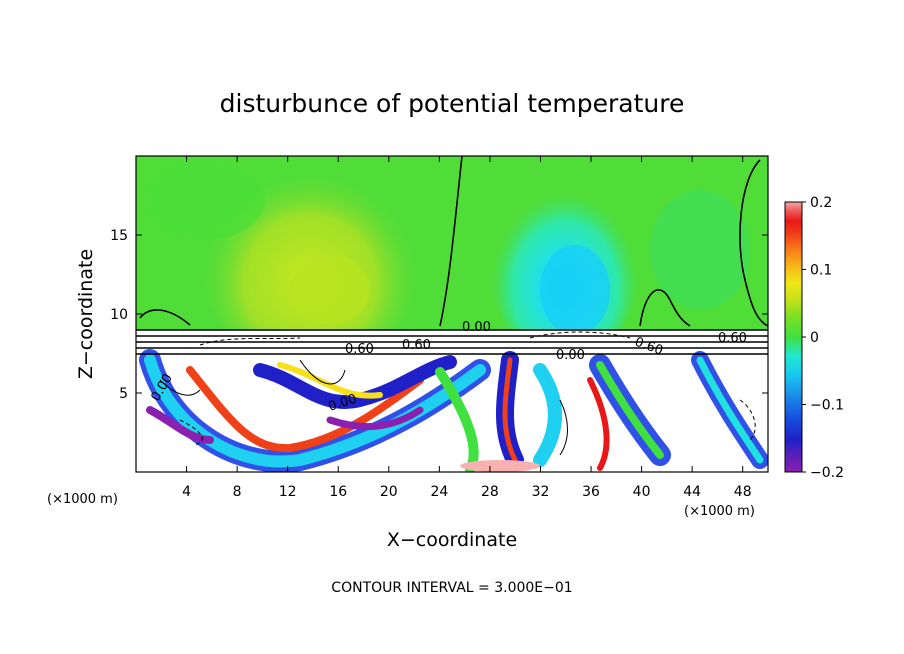 This screenshot has height=654, width=904. What do you see at coordinates (821, 203) in the screenshot?
I see `colorbar-tick-label: 0.2` at bounding box center [821, 203].